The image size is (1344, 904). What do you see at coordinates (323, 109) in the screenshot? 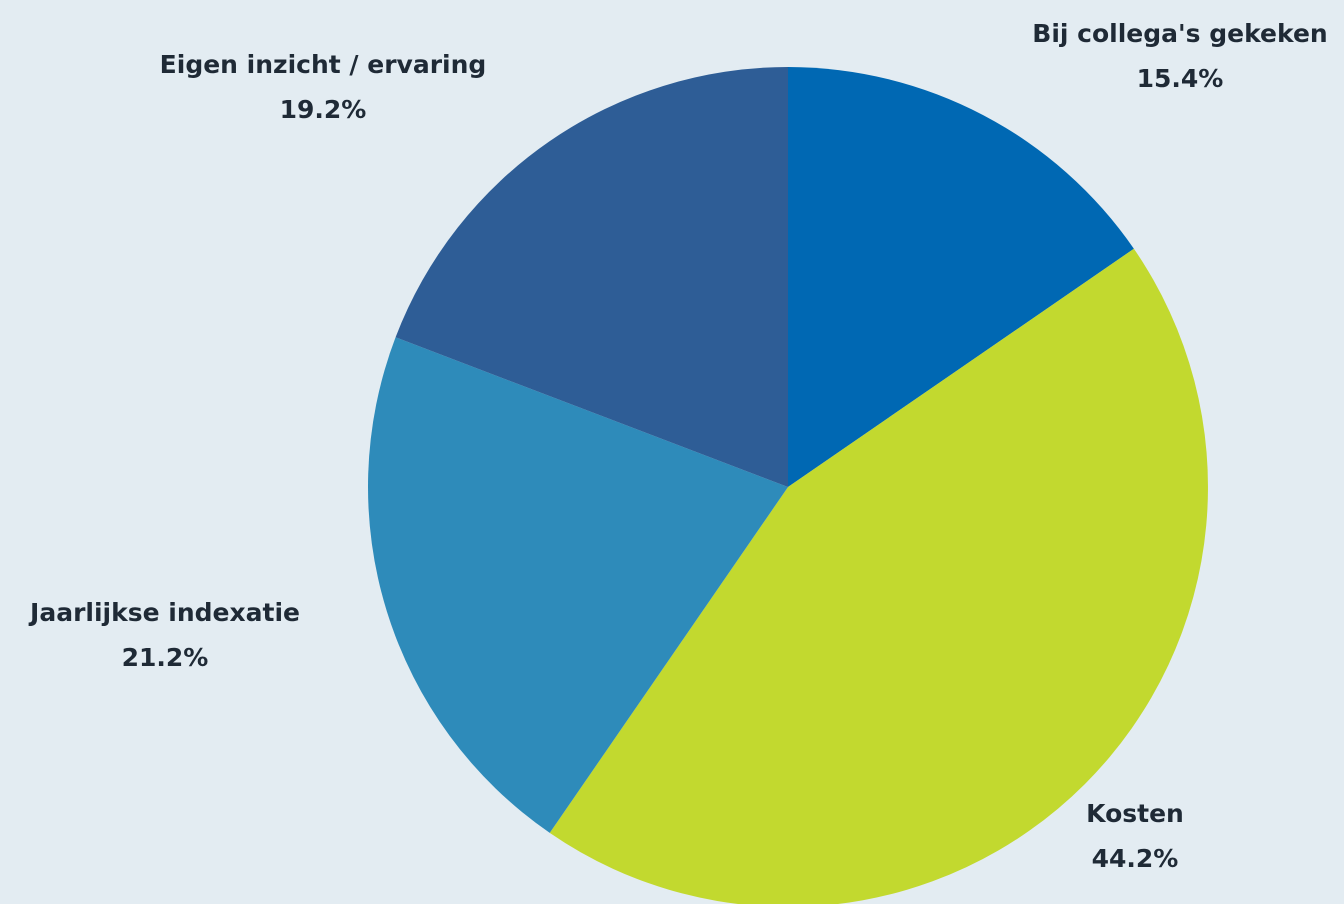
I see `slice-value-label-4: 19.2%` at bounding box center [323, 109].